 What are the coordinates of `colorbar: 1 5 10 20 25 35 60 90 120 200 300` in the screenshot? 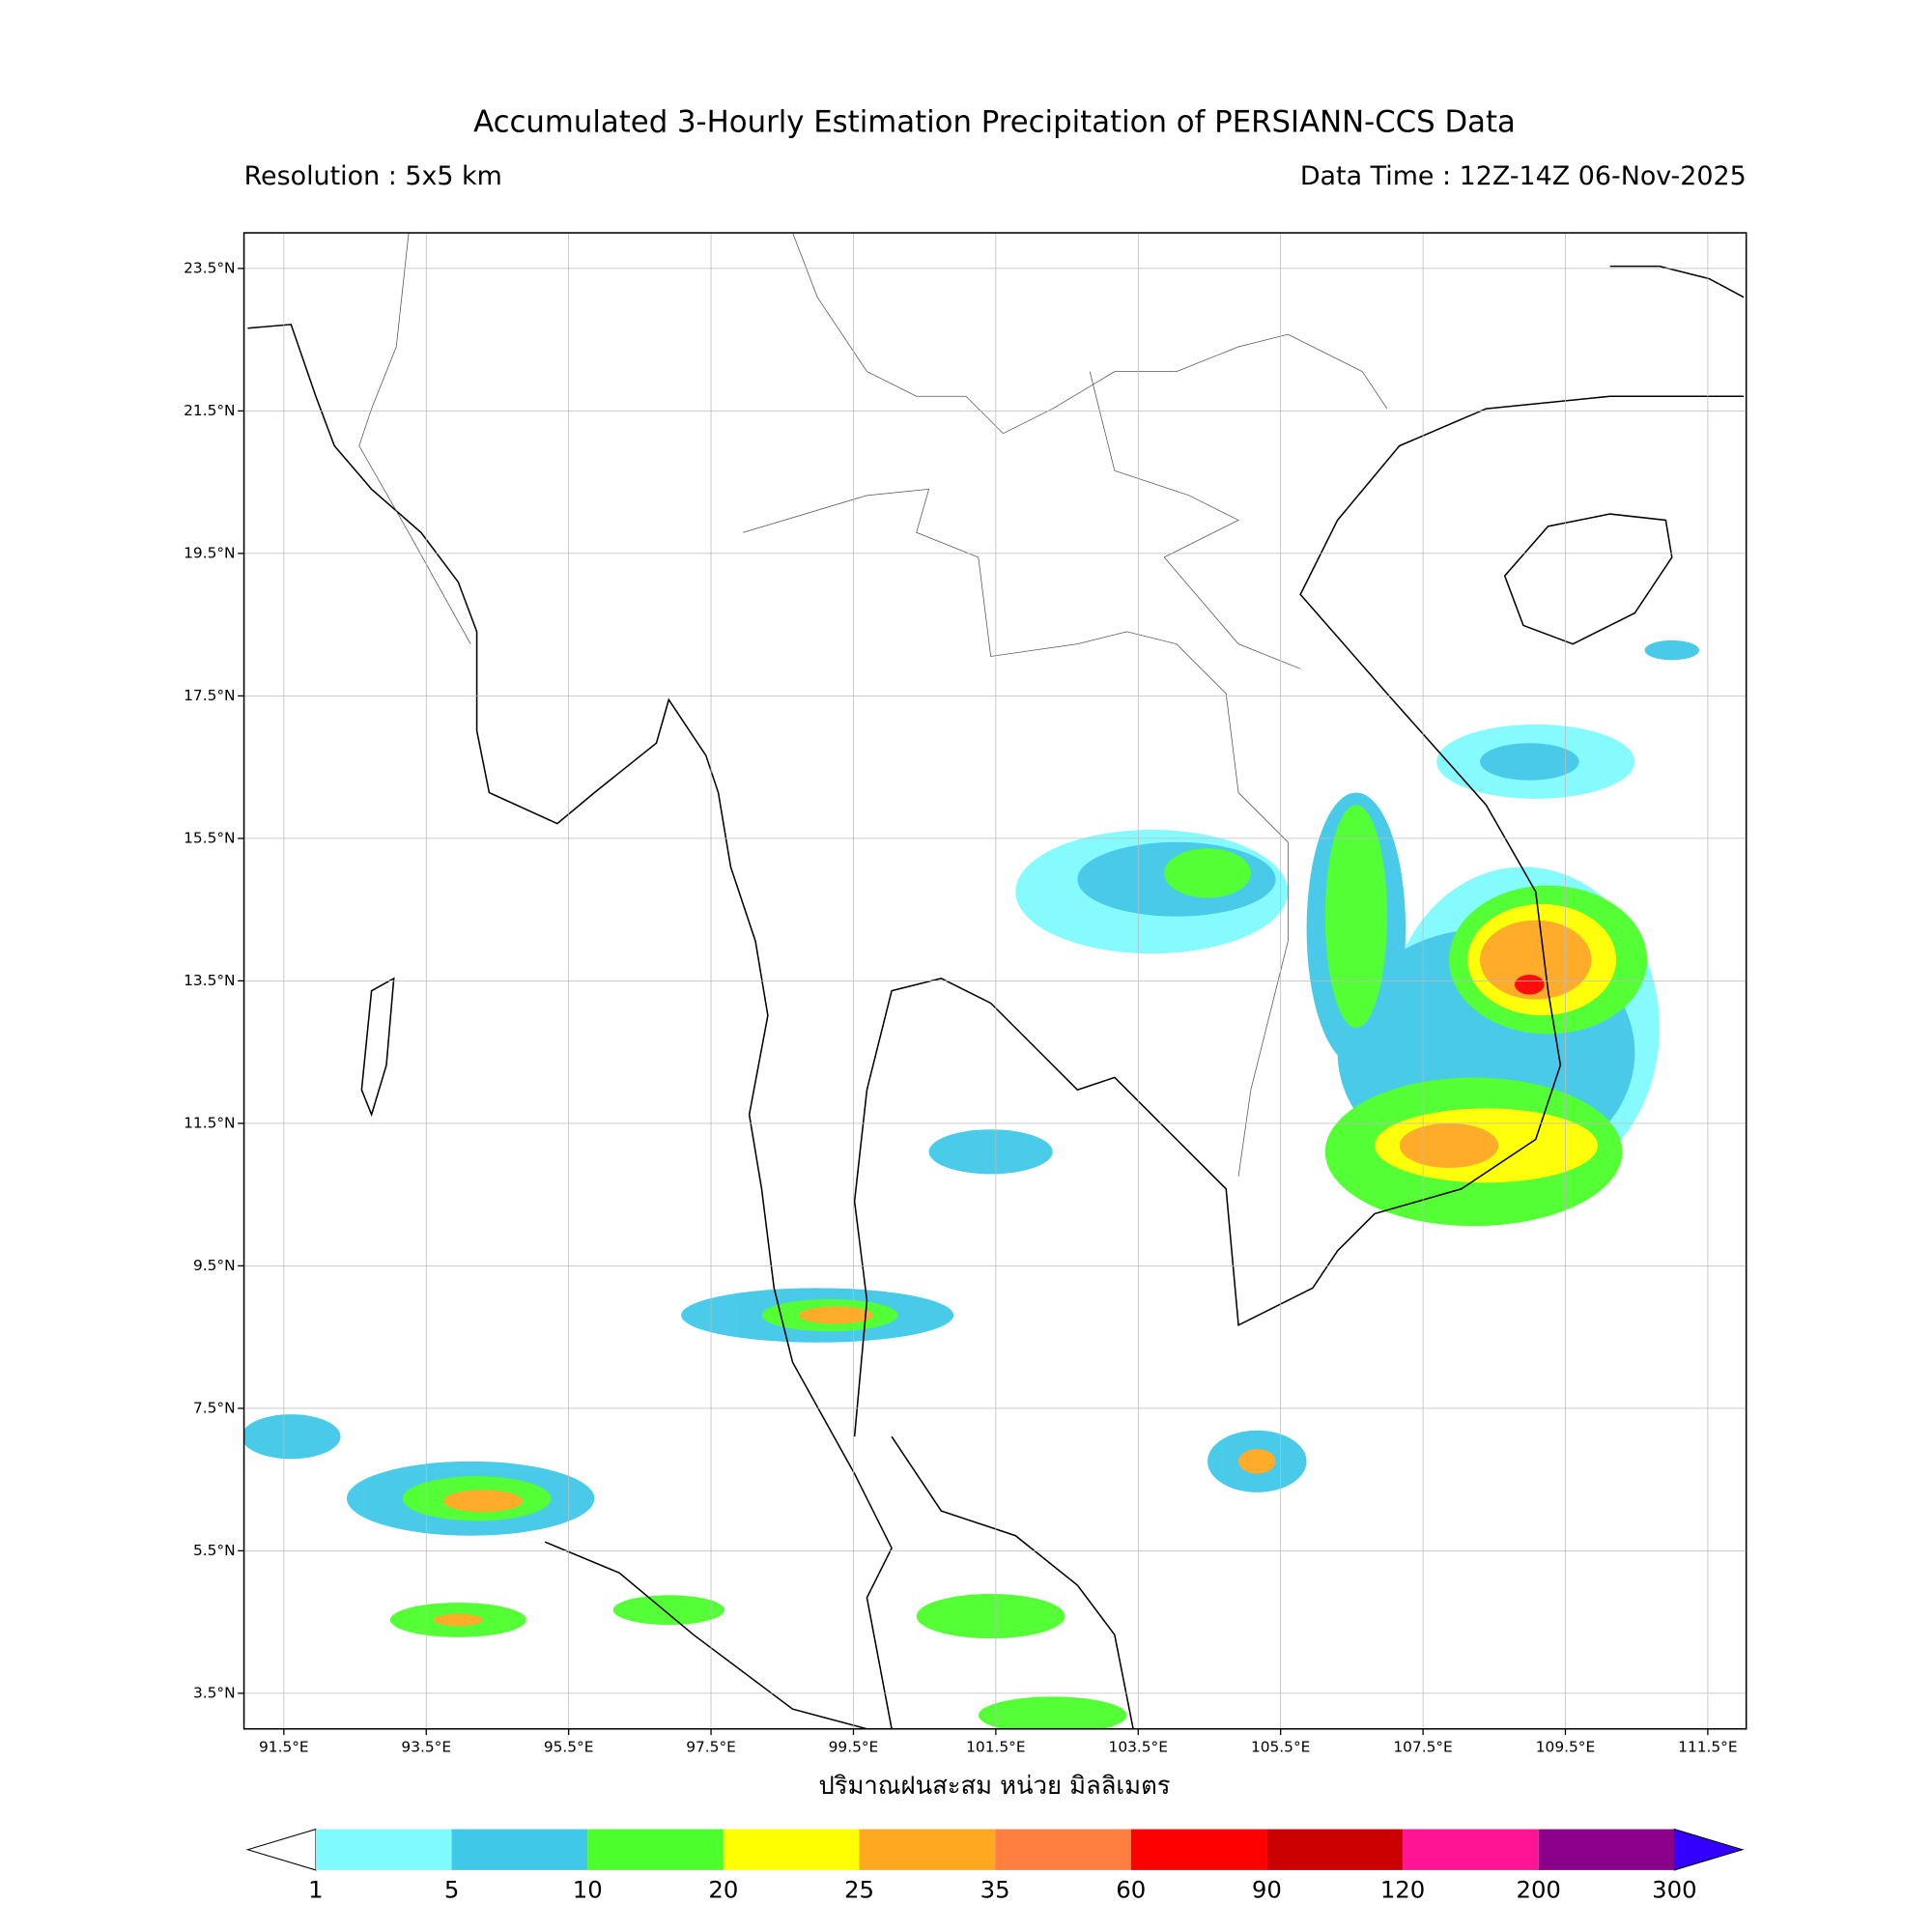 It's located at (995, 1866).